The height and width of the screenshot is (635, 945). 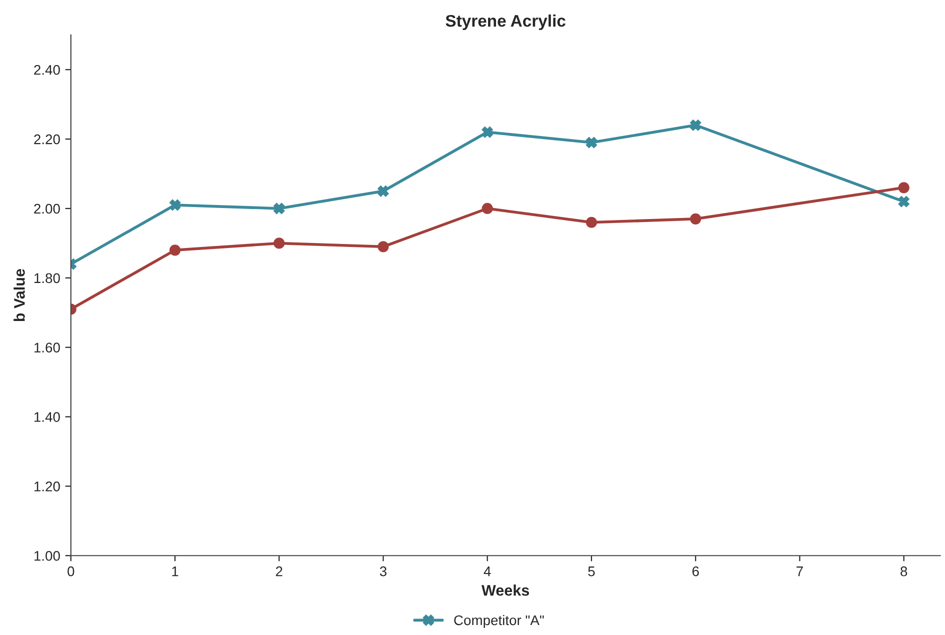 What do you see at coordinates (47, 347) in the screenshot?
I see `y-tick-label: 1.60` at bounding box center [47, 347].